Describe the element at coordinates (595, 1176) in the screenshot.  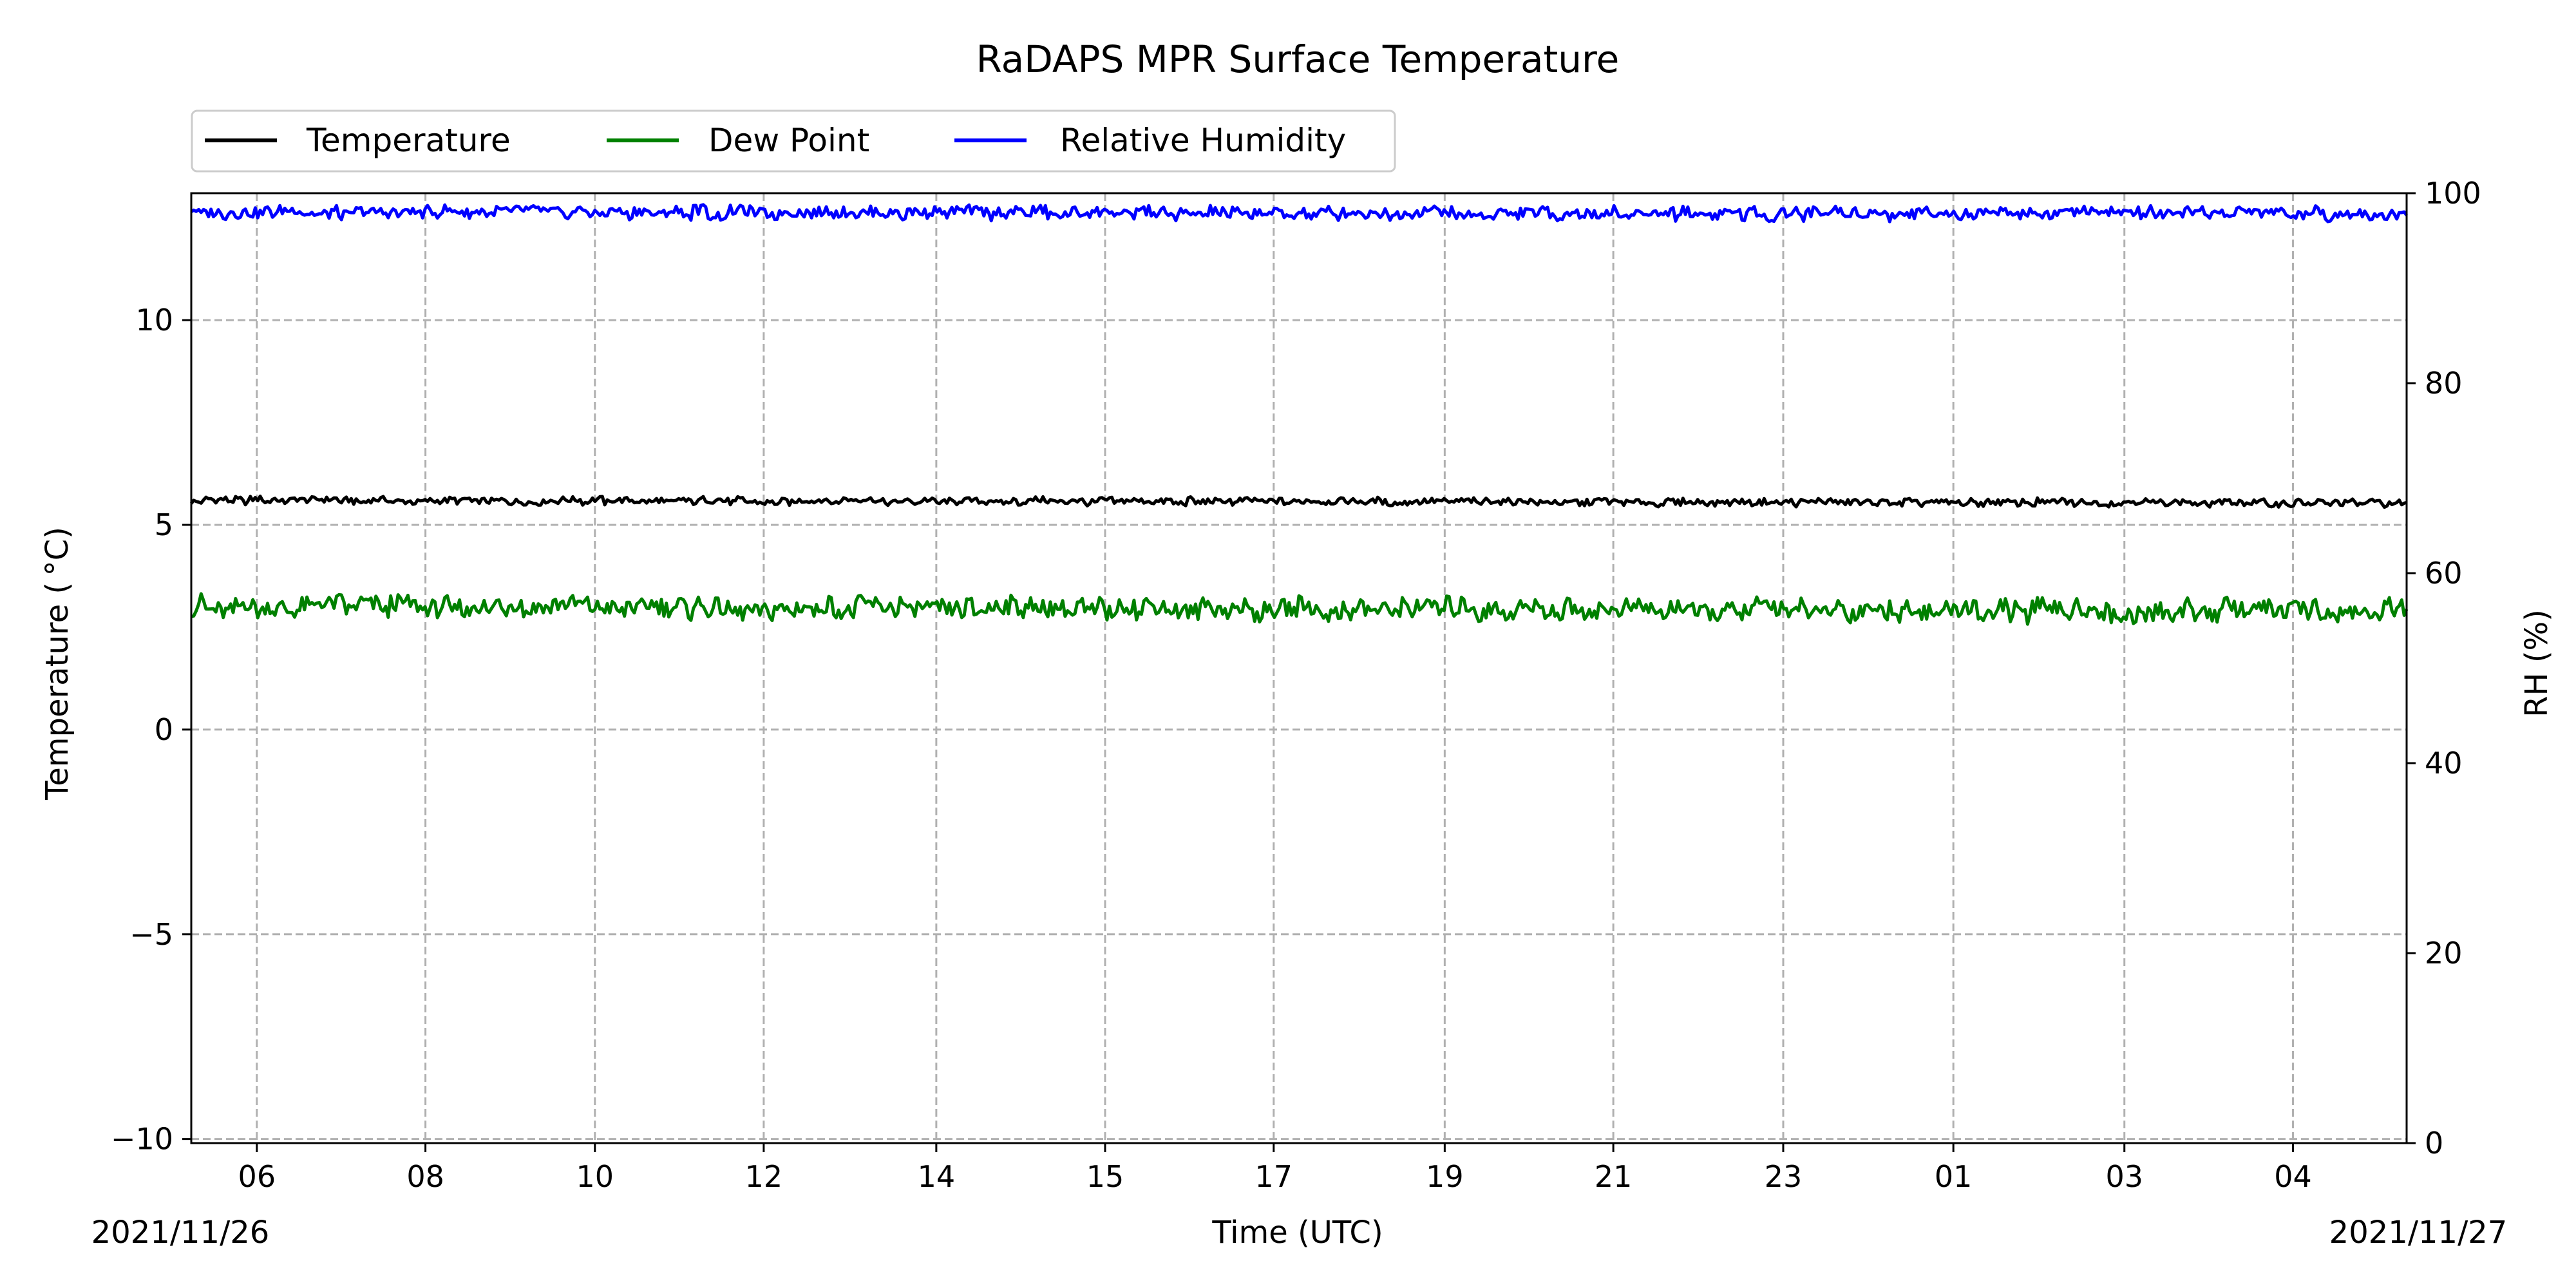
I see `x-tick-label: 10` at that location.